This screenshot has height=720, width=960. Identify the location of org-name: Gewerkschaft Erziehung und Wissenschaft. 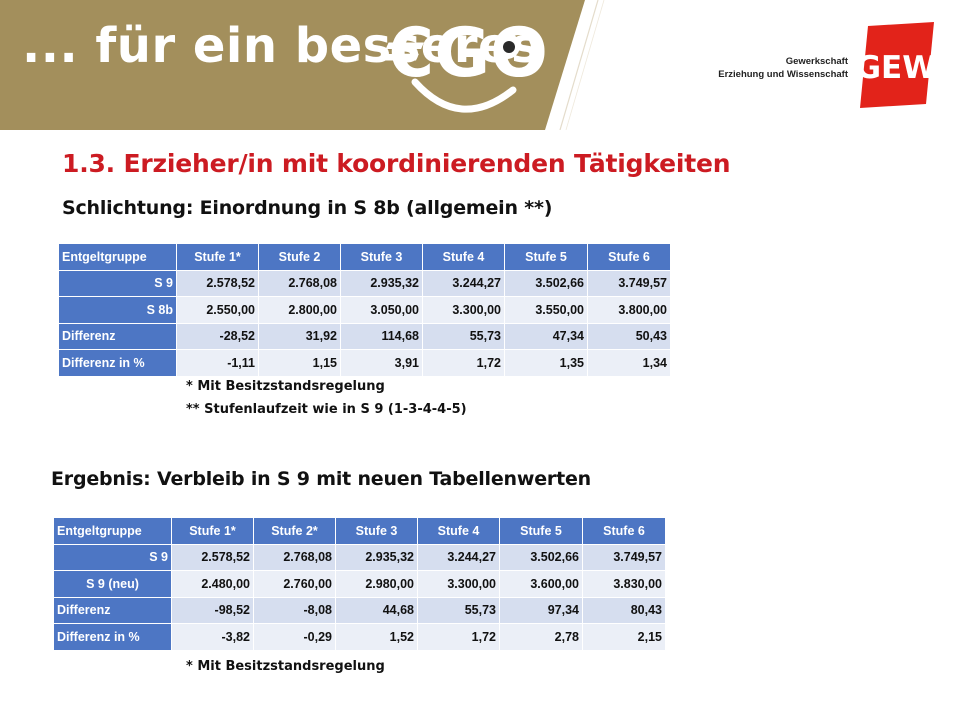
(783, 68).